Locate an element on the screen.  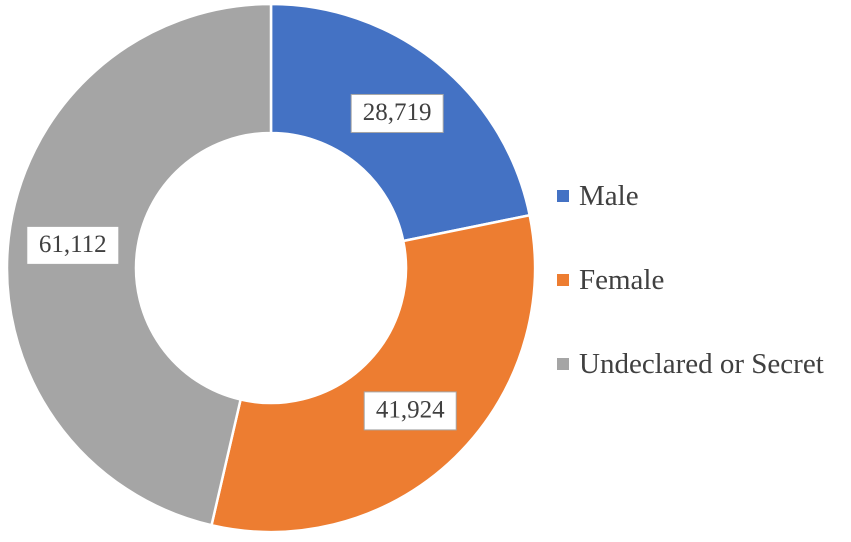
data-label-undeclared: 61,112 is located at coordinates (73, 245).